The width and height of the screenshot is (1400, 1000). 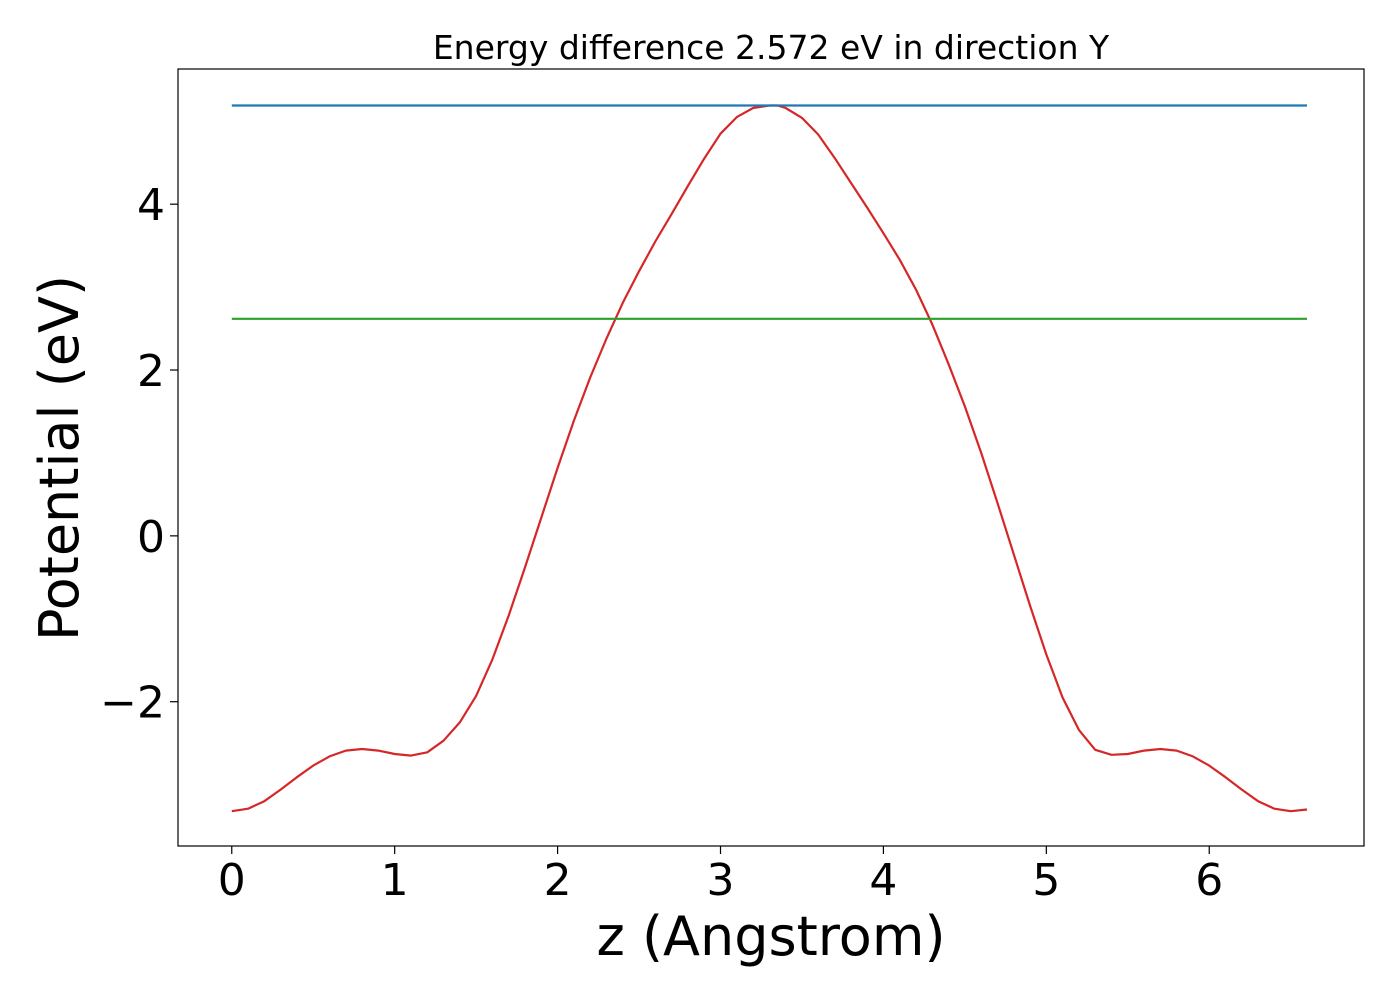 I want to click on y-tick-label: −2, so click(x=132, y=703).